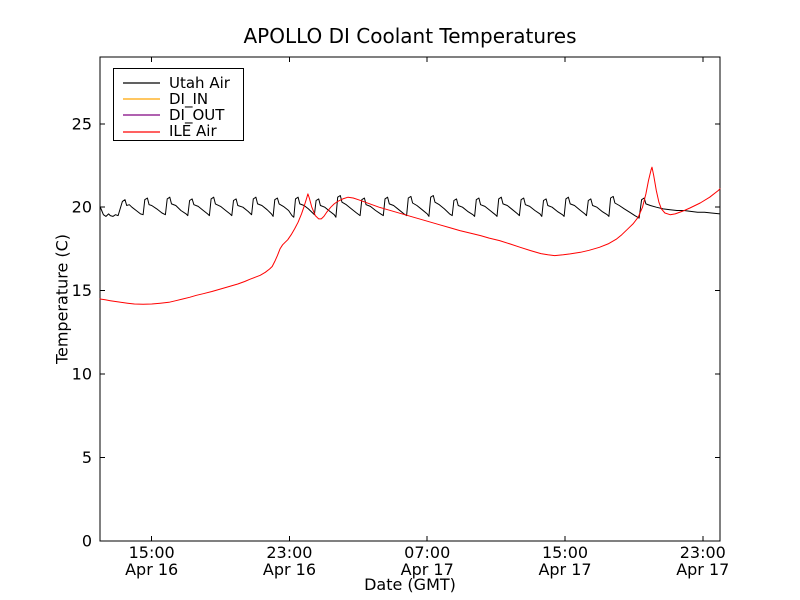  I want to click on x-axis-label: Date (GMT), so click(410, 584).